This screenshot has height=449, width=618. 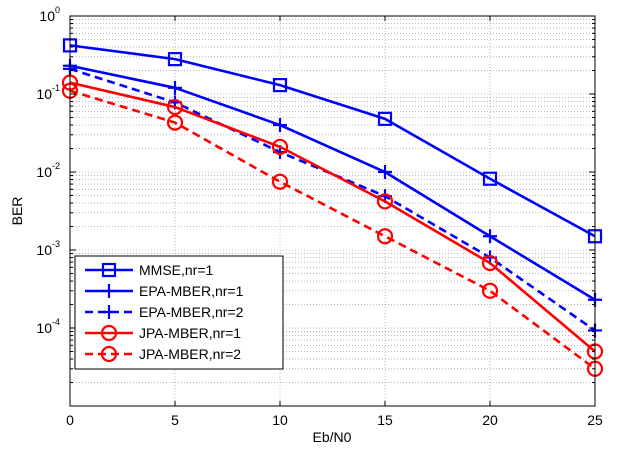 What do you see at coordinates (70, 420) in the screenshot?
I see `x-tick-label: 0` at bounding box center [70, 420].